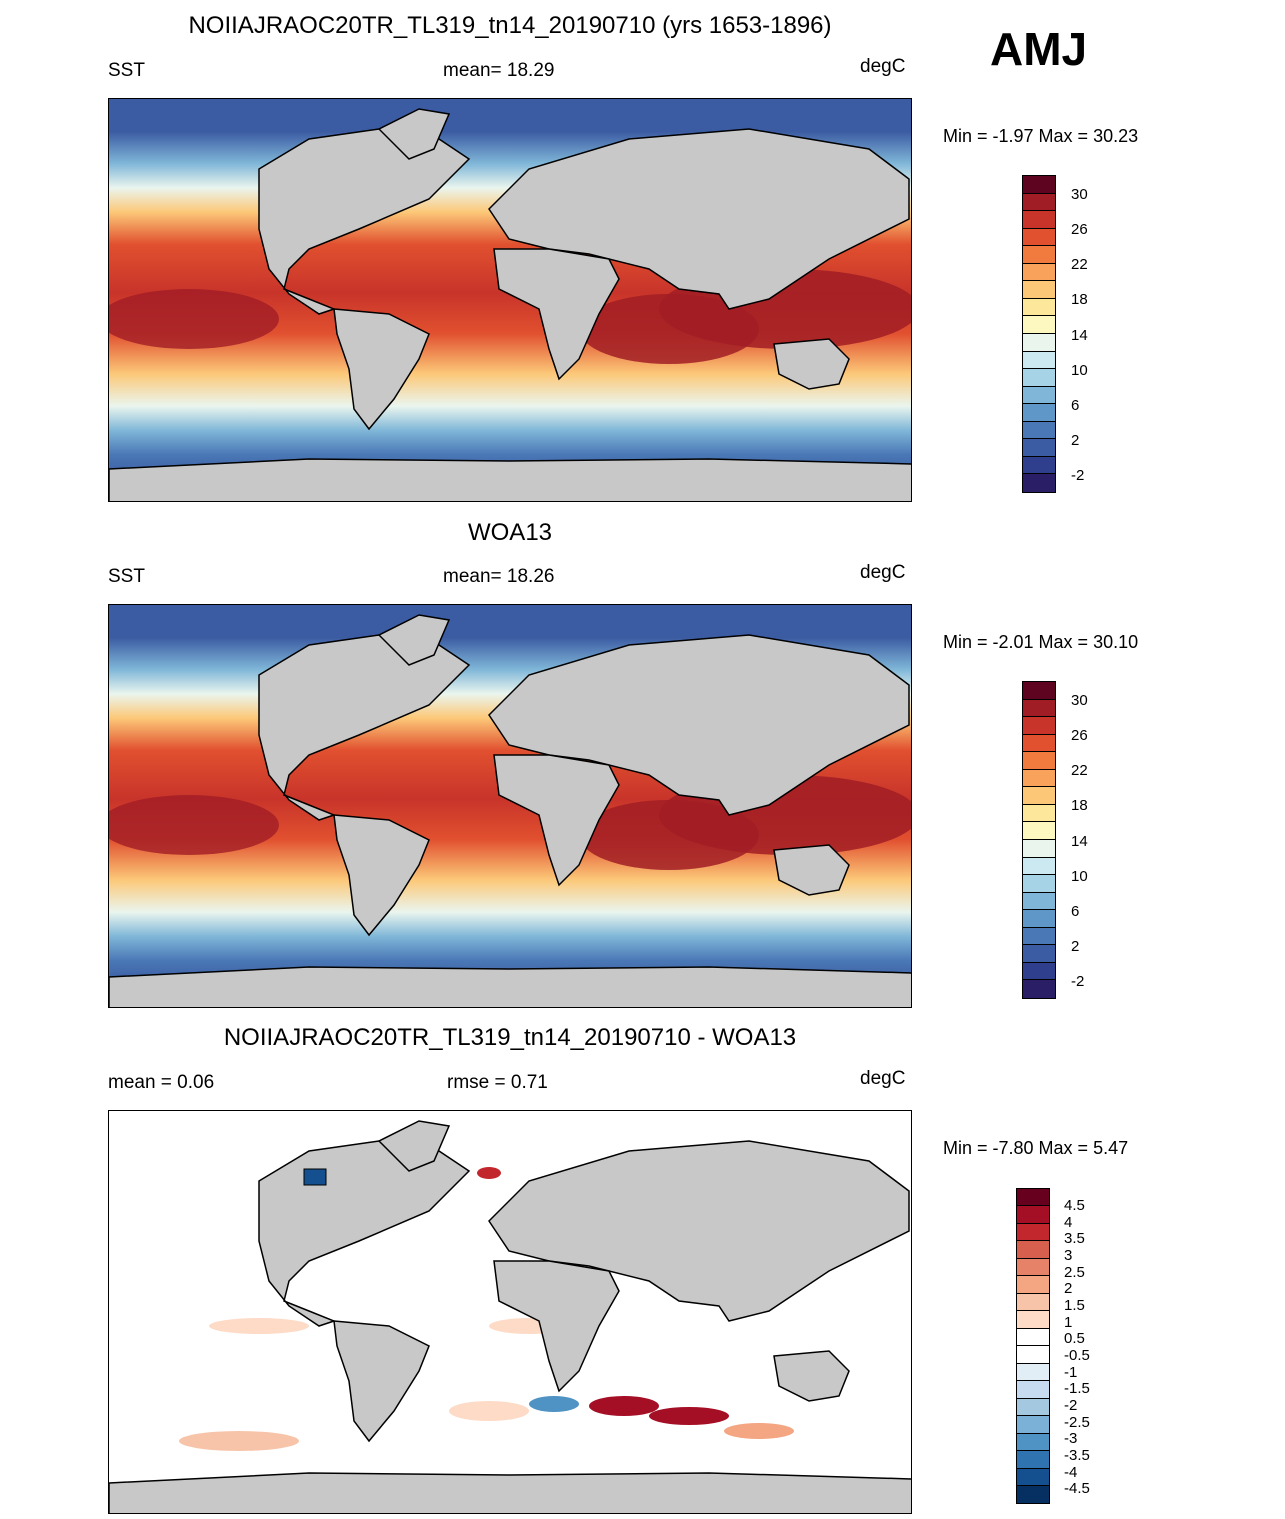  Describe the element at coordinates (1078, 981) in the screenshot. I see `panel2-colorbar-tick: -2` at that location.